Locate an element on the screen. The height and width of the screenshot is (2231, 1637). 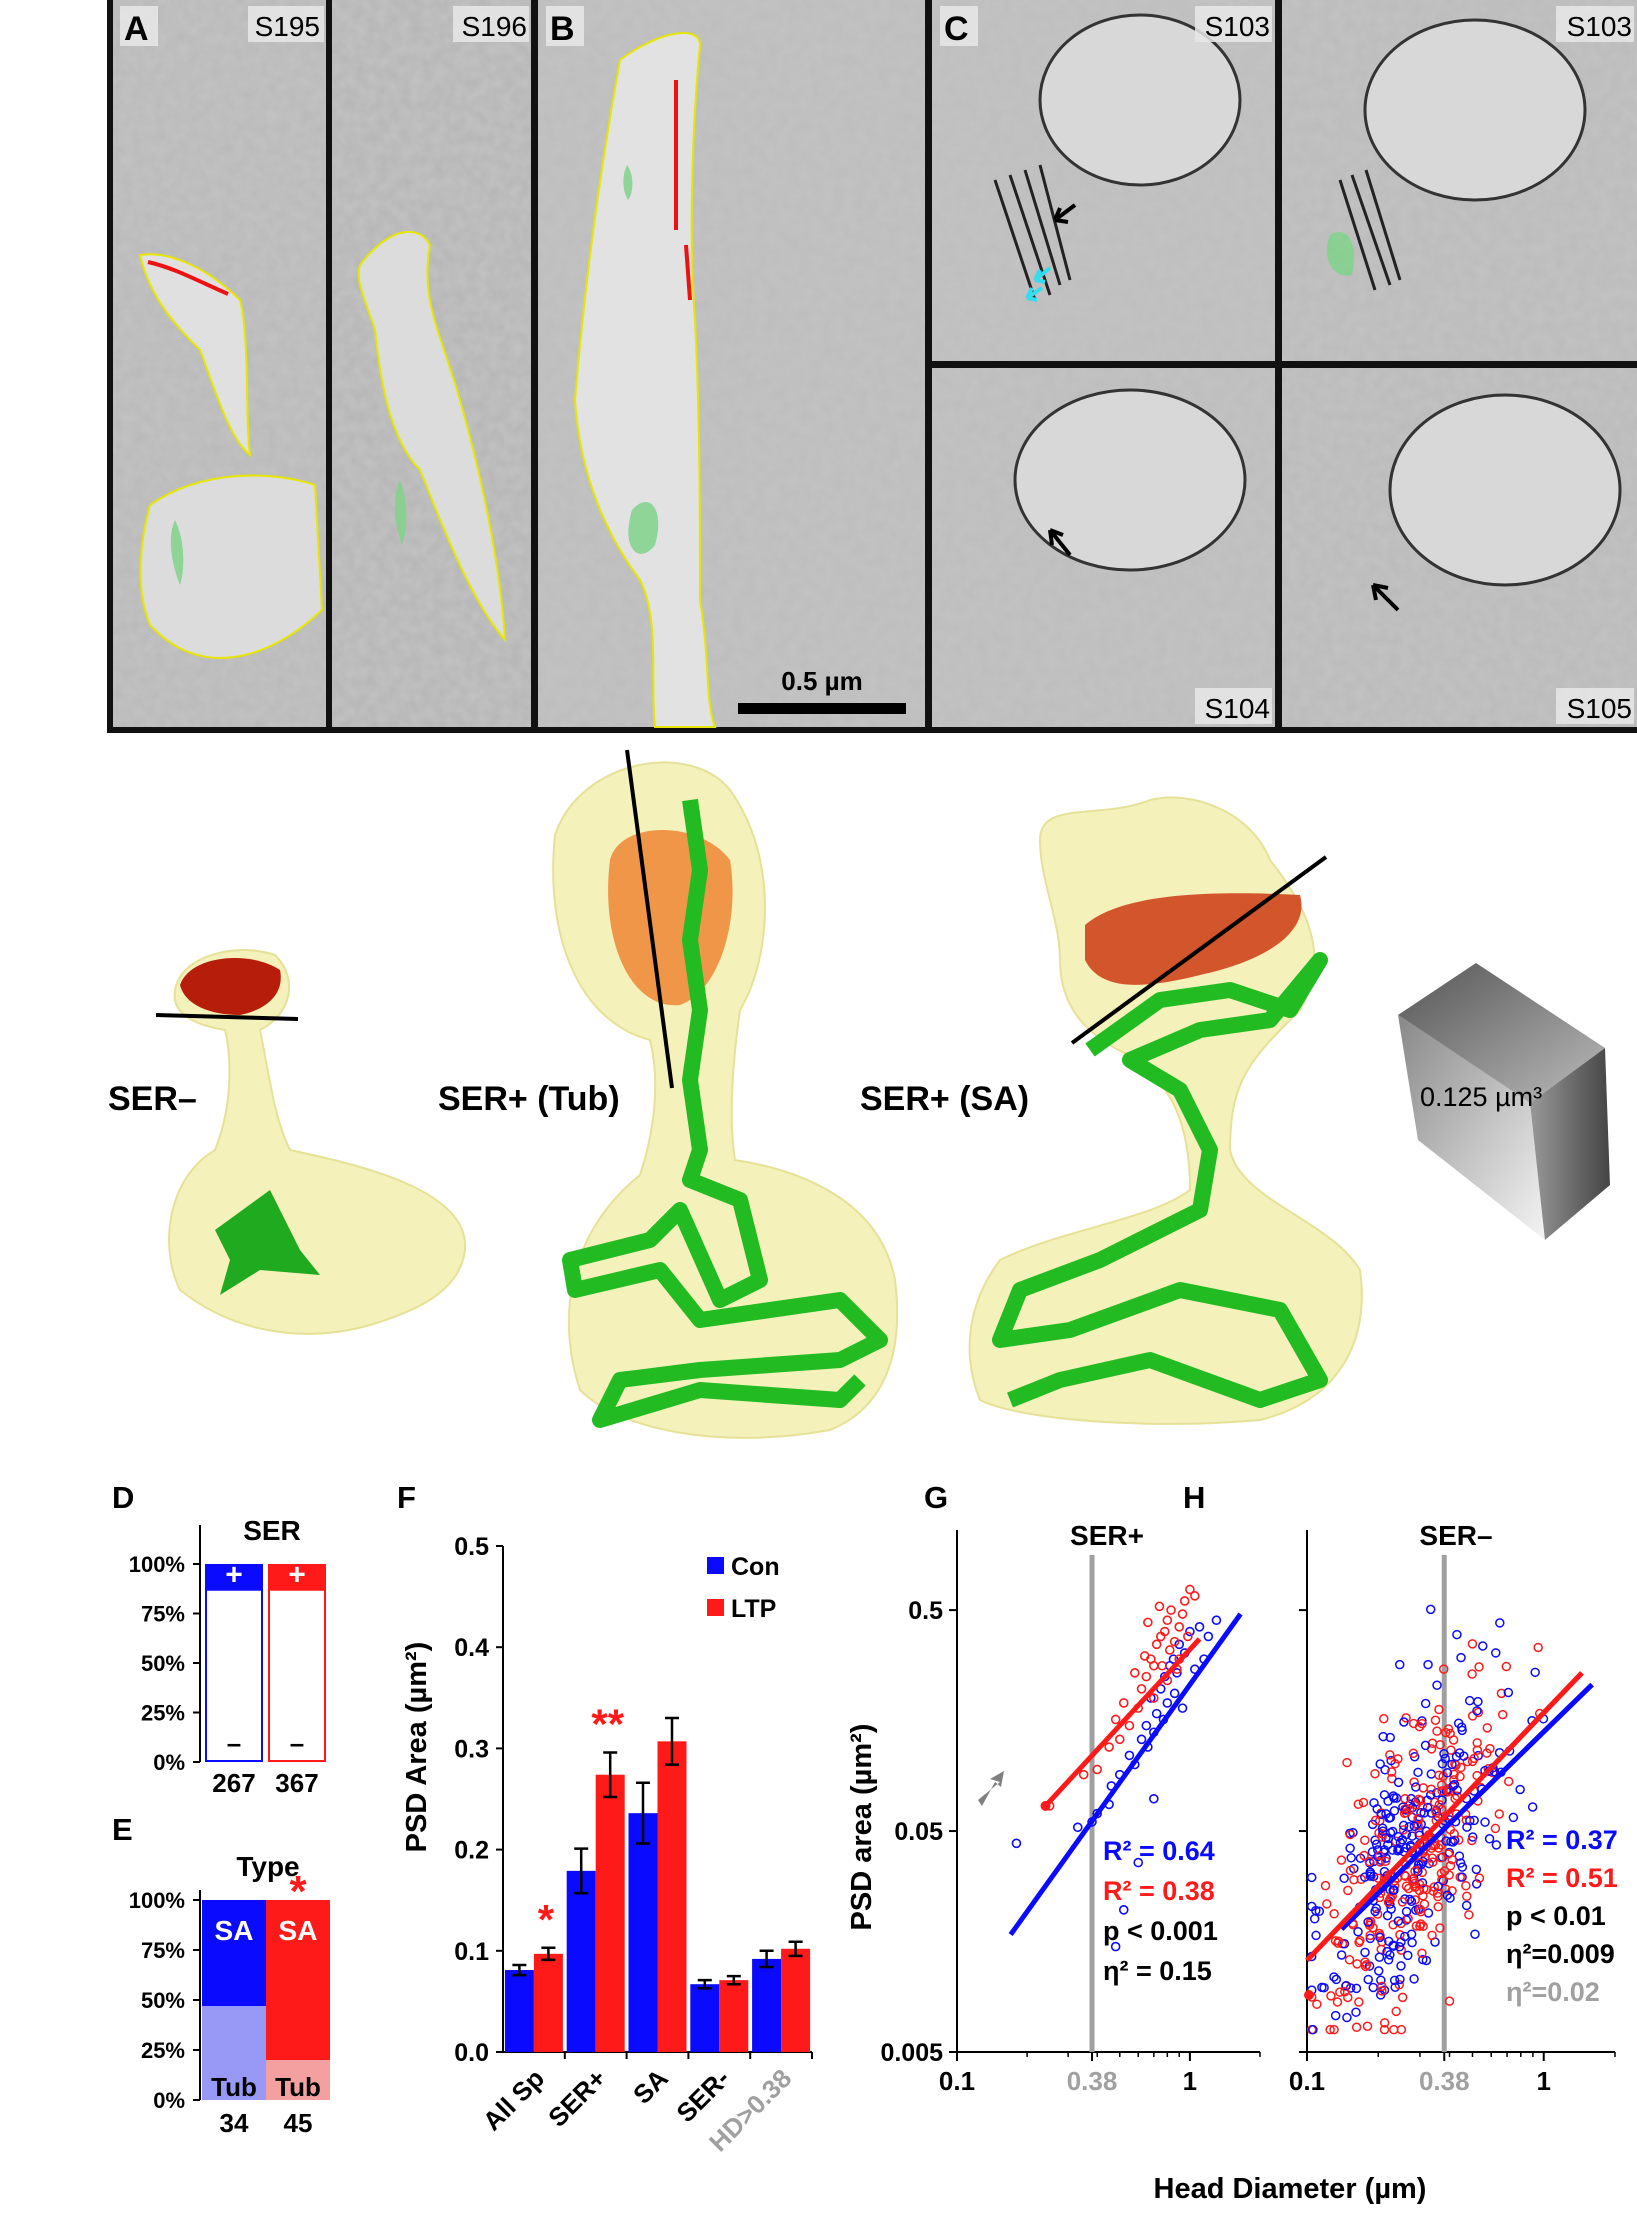
stack-label-sa: SA is located at coordinates (234, 1930).